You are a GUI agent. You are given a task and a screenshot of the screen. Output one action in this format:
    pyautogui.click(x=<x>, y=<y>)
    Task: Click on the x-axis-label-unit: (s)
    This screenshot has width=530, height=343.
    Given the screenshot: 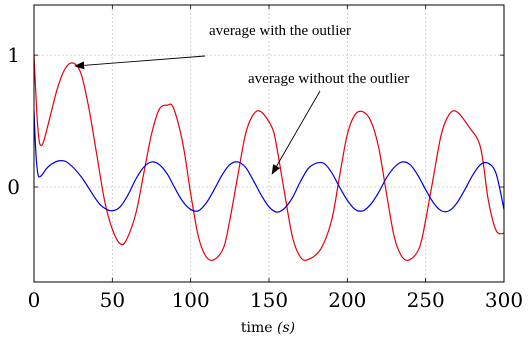 What is the action you would take?
    pyautogui.click(x=286, y=328)
    